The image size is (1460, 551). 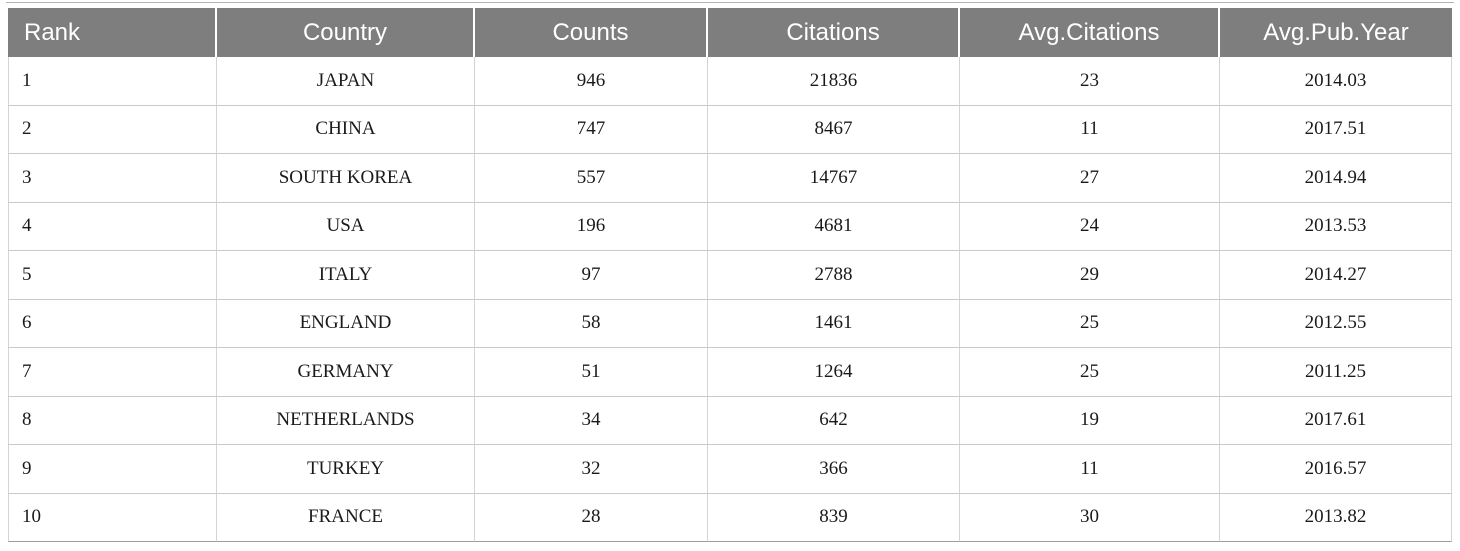 I want to click on cell-counts: 32, so click(x=591, y=469).